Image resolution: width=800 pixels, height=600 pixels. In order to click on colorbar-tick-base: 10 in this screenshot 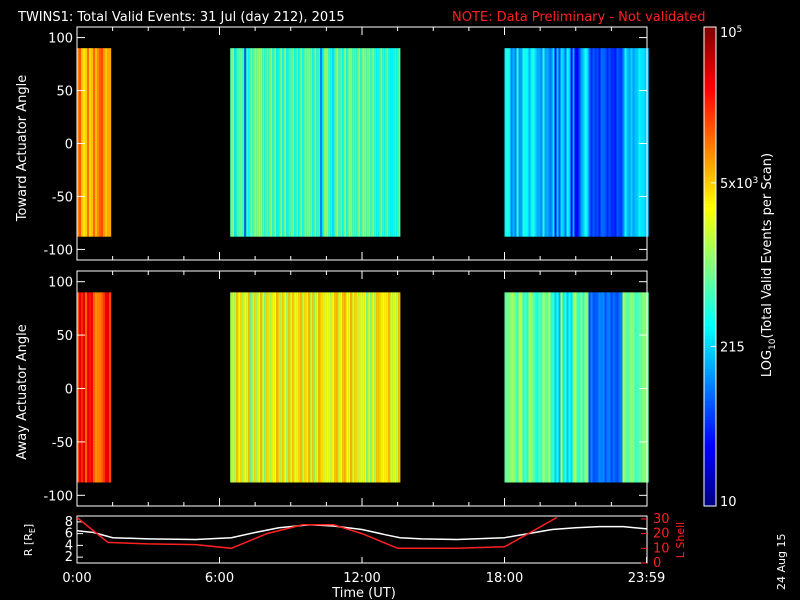, I will do `click(728, 33)`.